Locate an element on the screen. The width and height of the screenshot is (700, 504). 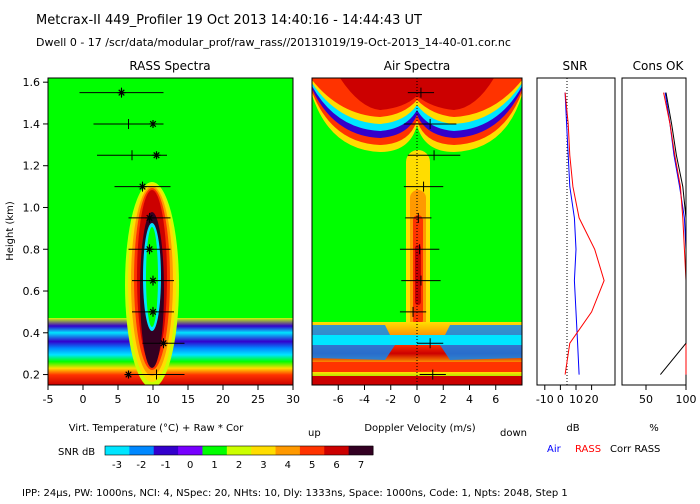
y-tick-label: 0.2 is located at coordinates (32, 375).